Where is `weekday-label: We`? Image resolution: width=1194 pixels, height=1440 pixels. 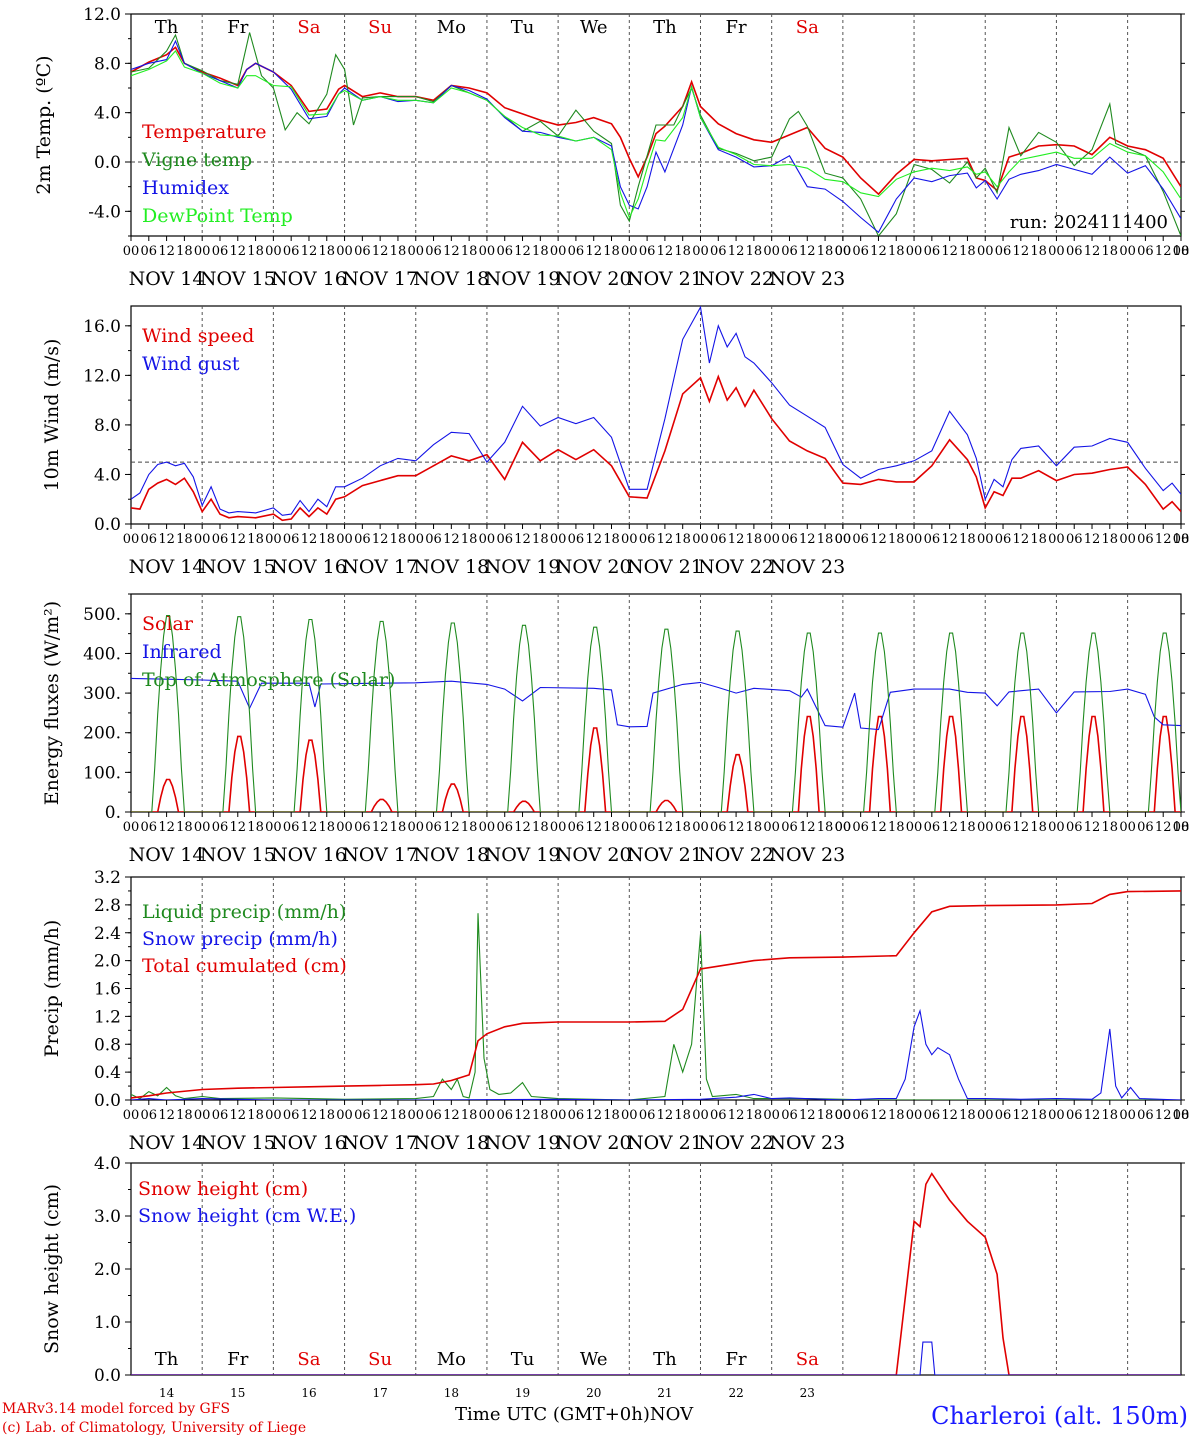
weekday-label: We is located at coordinates (594, 27).